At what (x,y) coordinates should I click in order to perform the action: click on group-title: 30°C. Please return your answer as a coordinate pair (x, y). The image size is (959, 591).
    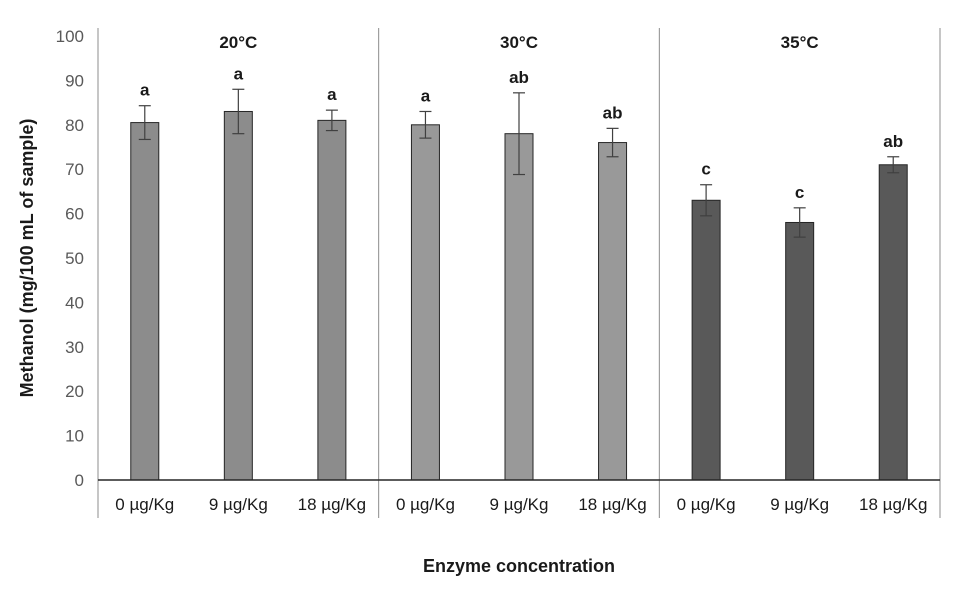
    Looking at the image, I should click on (519, 42).